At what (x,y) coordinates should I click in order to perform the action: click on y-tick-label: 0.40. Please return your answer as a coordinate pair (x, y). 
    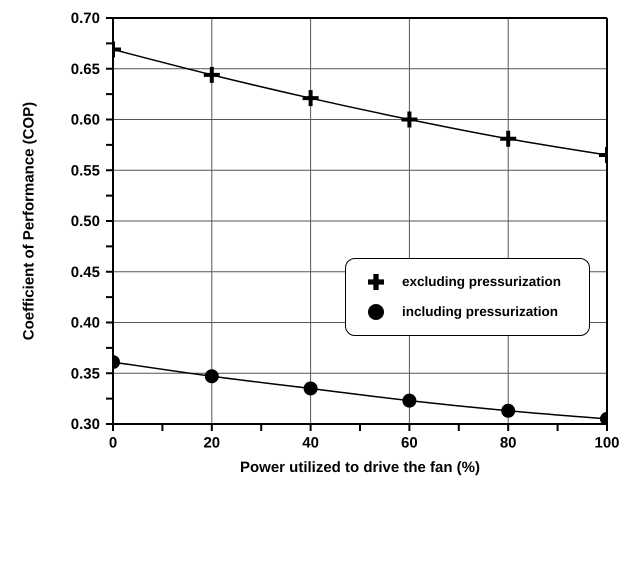
    Looking at the image, I should click on (85, 323).